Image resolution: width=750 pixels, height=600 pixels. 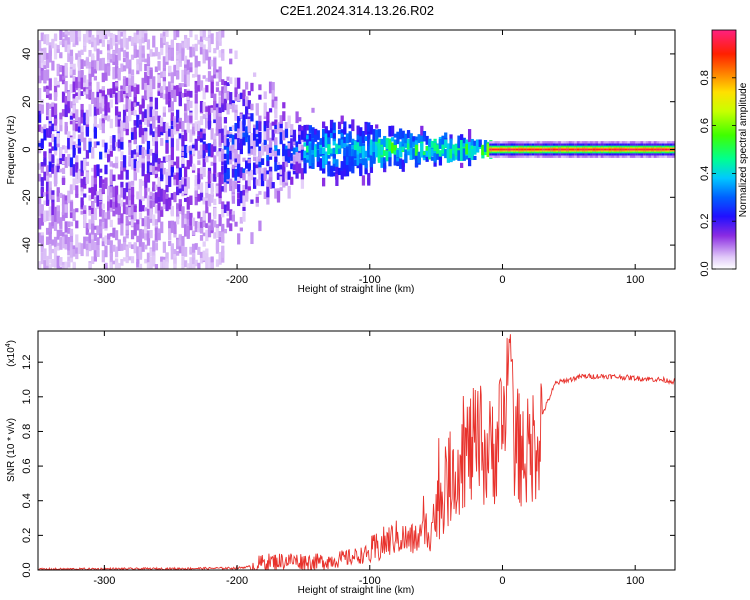 What do you see at coordinates (8, 345) in the screenshot?
I see `snr-y-scale-exp: 4` at bounding box center [8, 345].